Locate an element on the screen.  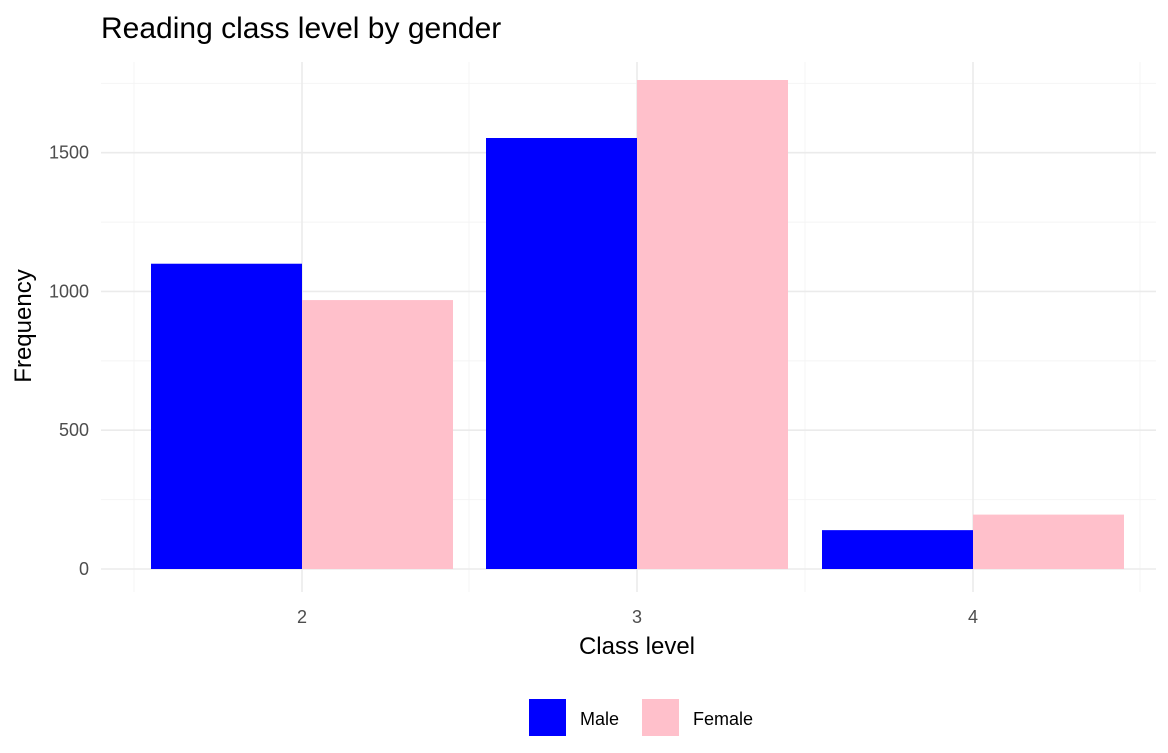
y-axis-ticks: 0 500 1000 1500 is located at coordinates (69, 361).